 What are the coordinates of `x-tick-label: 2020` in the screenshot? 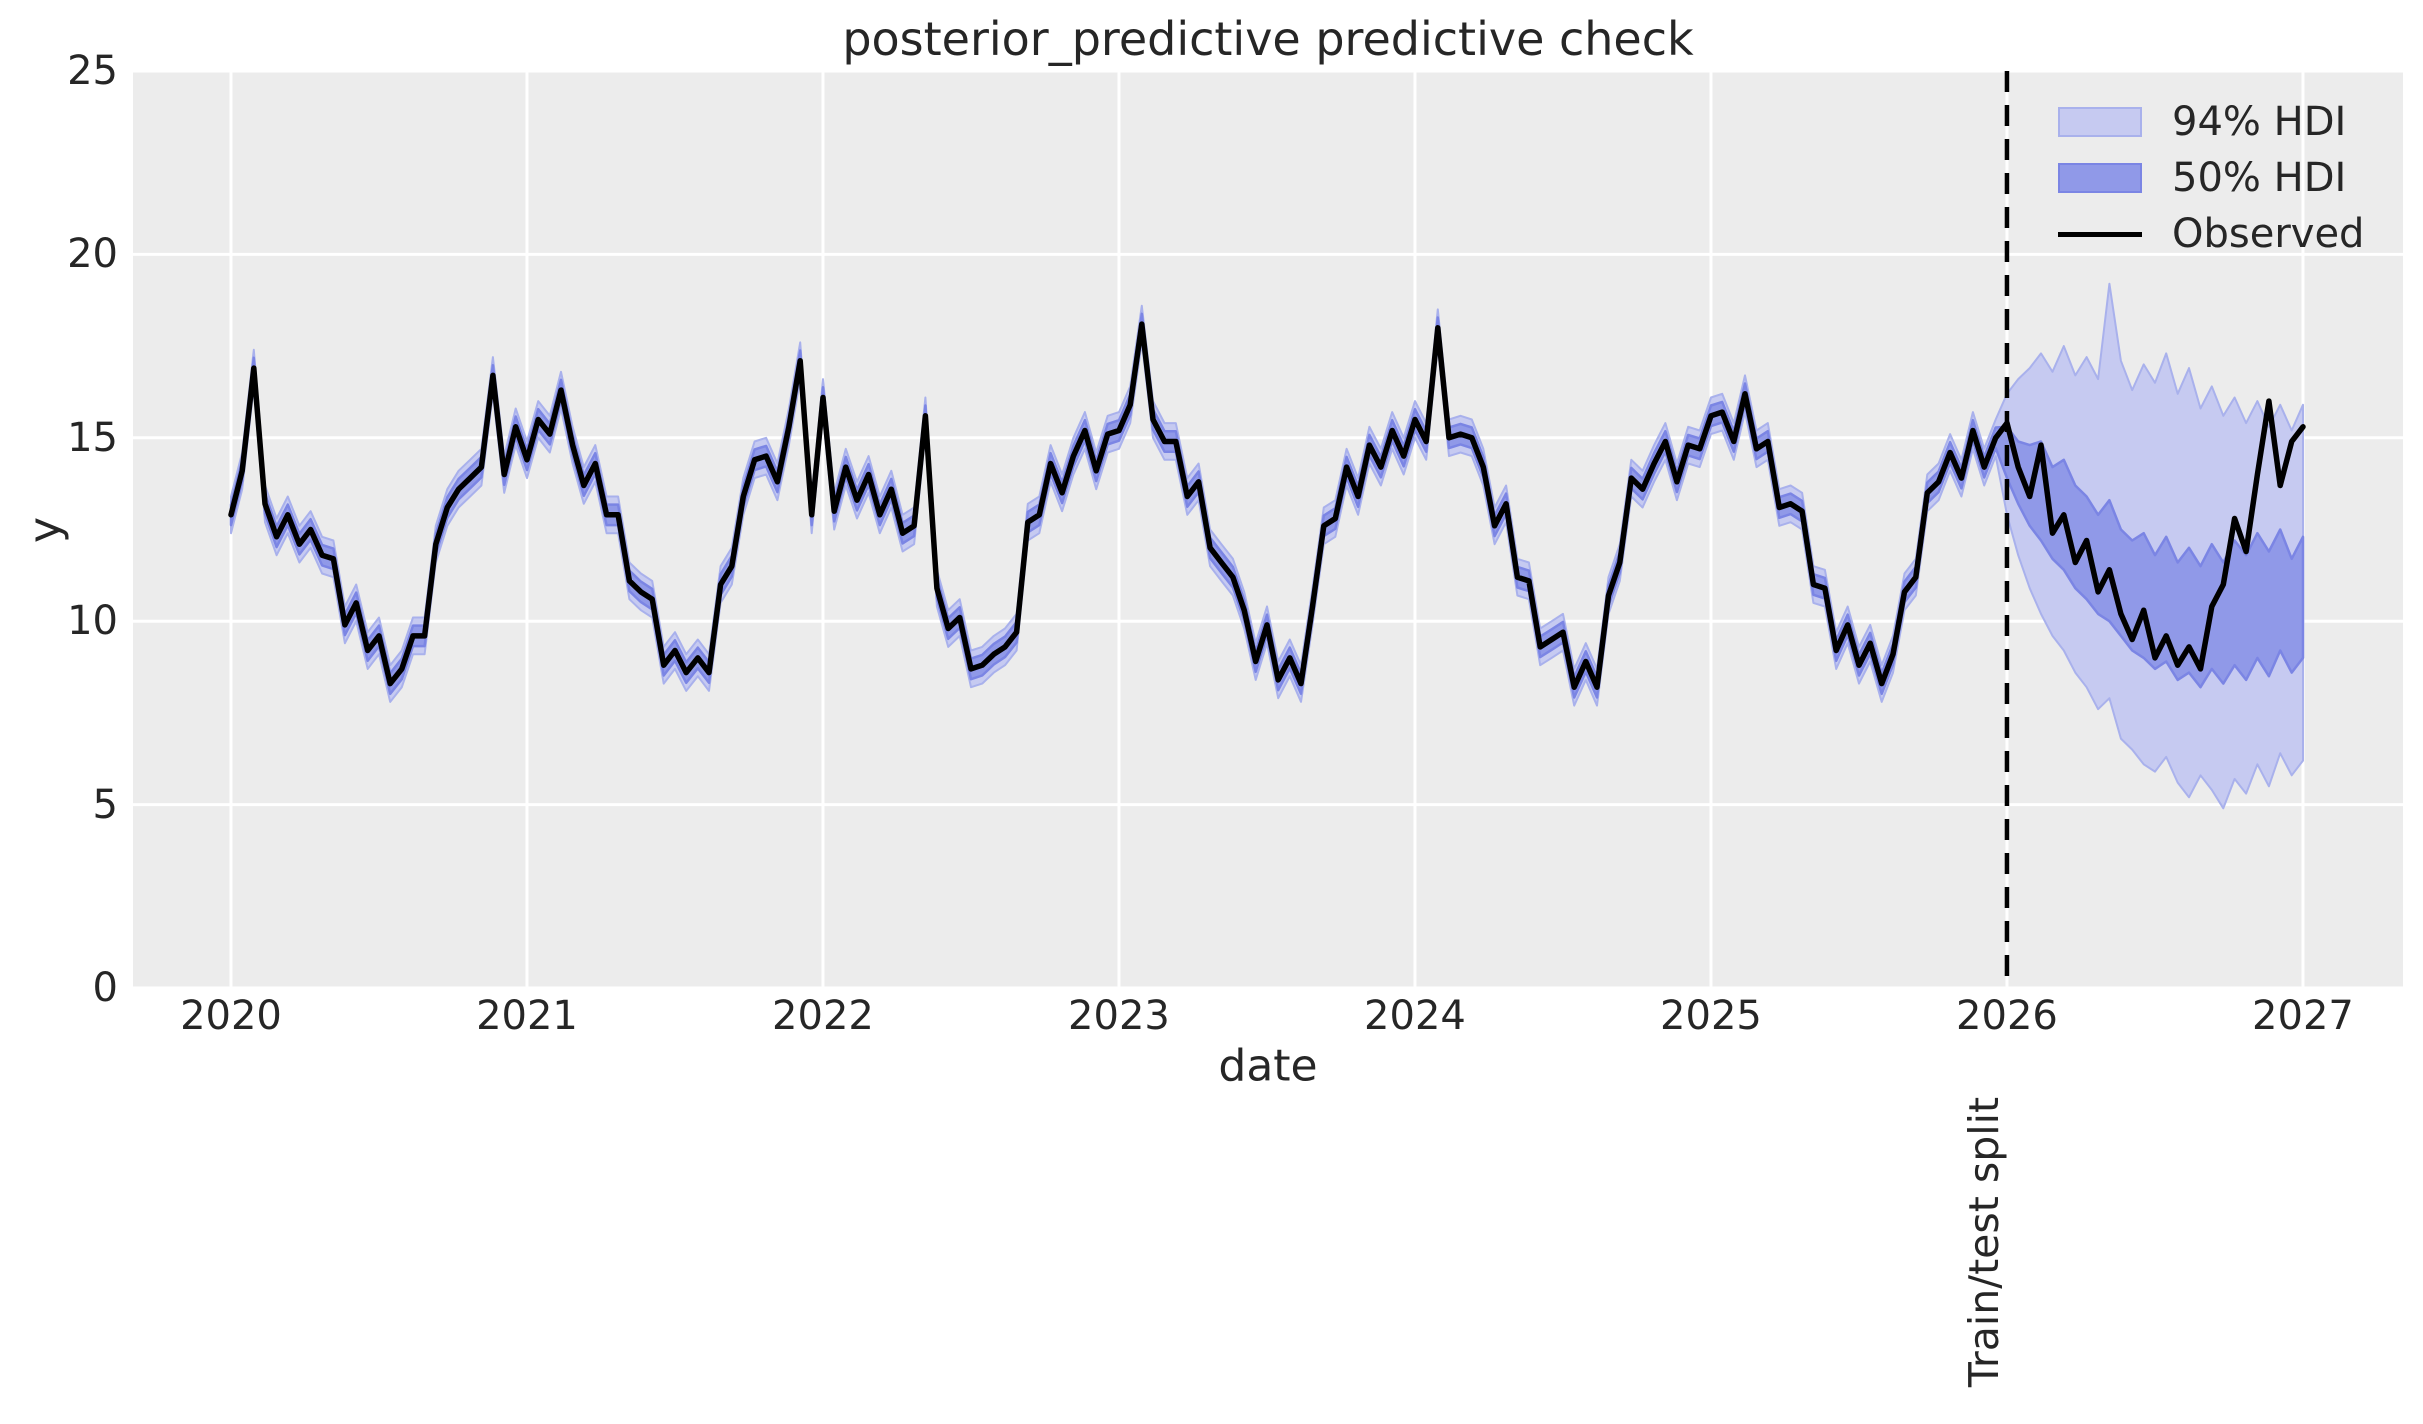 It's located at (231, 1016).